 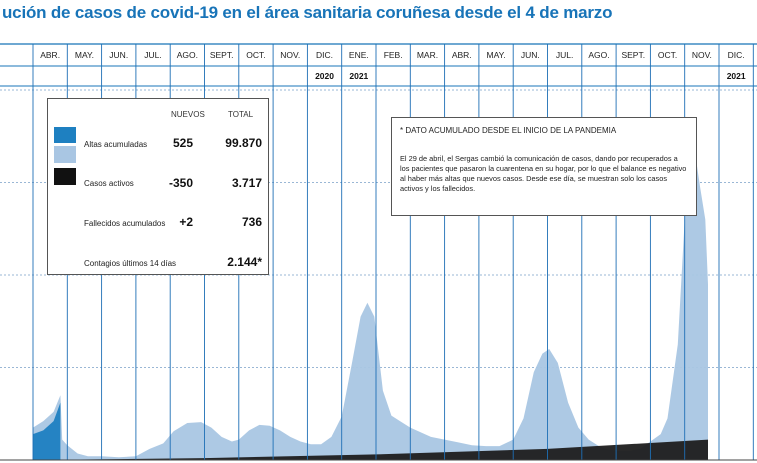 I want to click on legend-label-activos: Casos activos, so click(x=109, y=183).